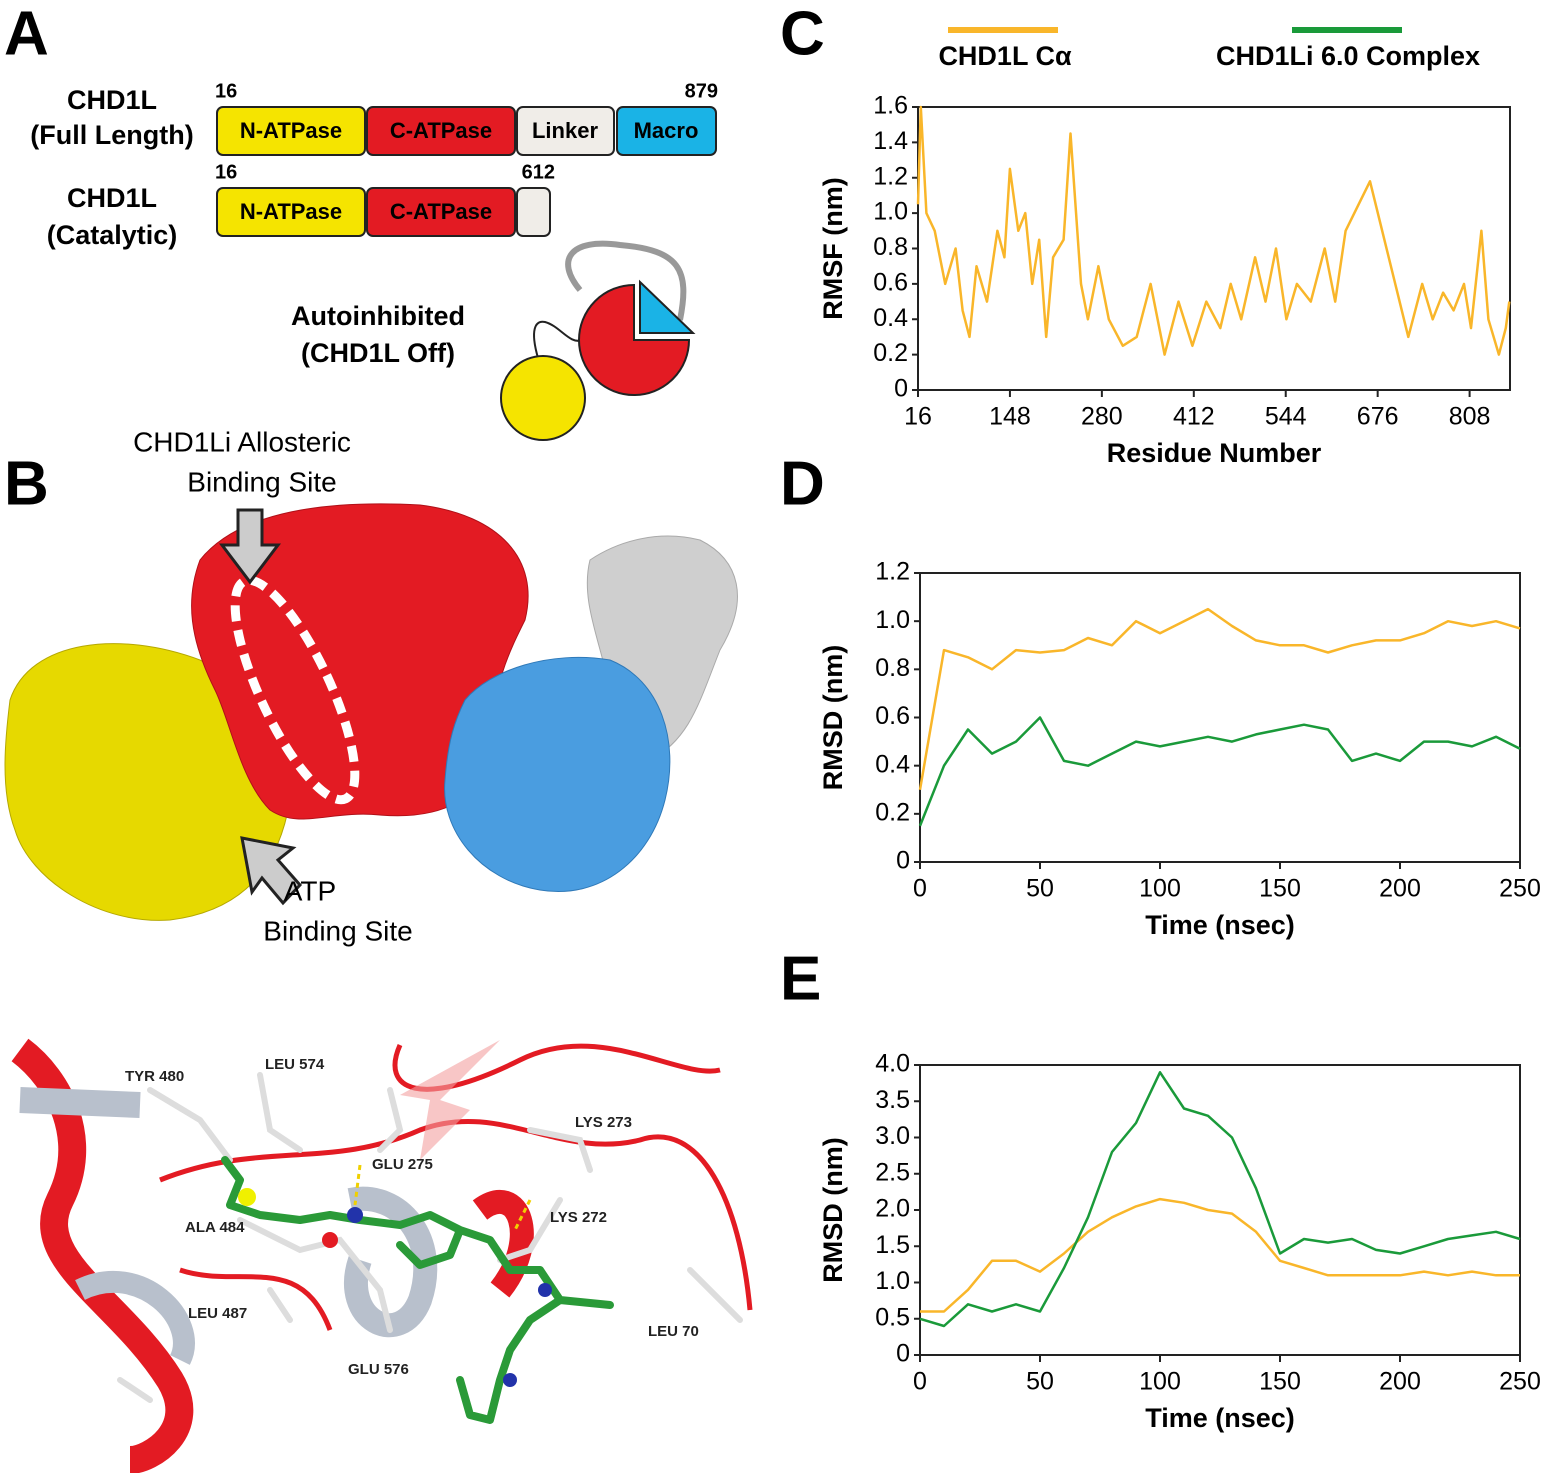 The height and width of the screenshot is (1473, 1547). I want to click on legend-label: CHD1Li 6.0 Complex, so click(1348, 56).